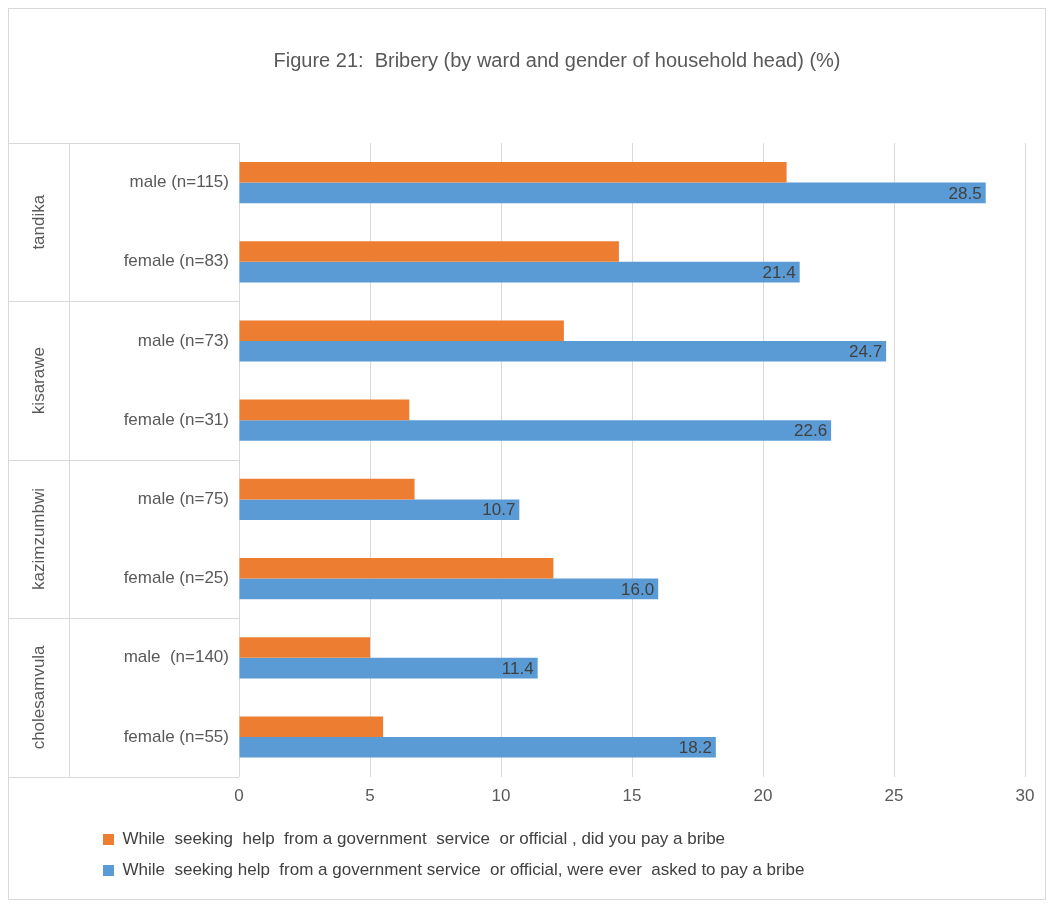 The image size is (1054, 912). I want to click on text: kisarawe, so click(38, 381).